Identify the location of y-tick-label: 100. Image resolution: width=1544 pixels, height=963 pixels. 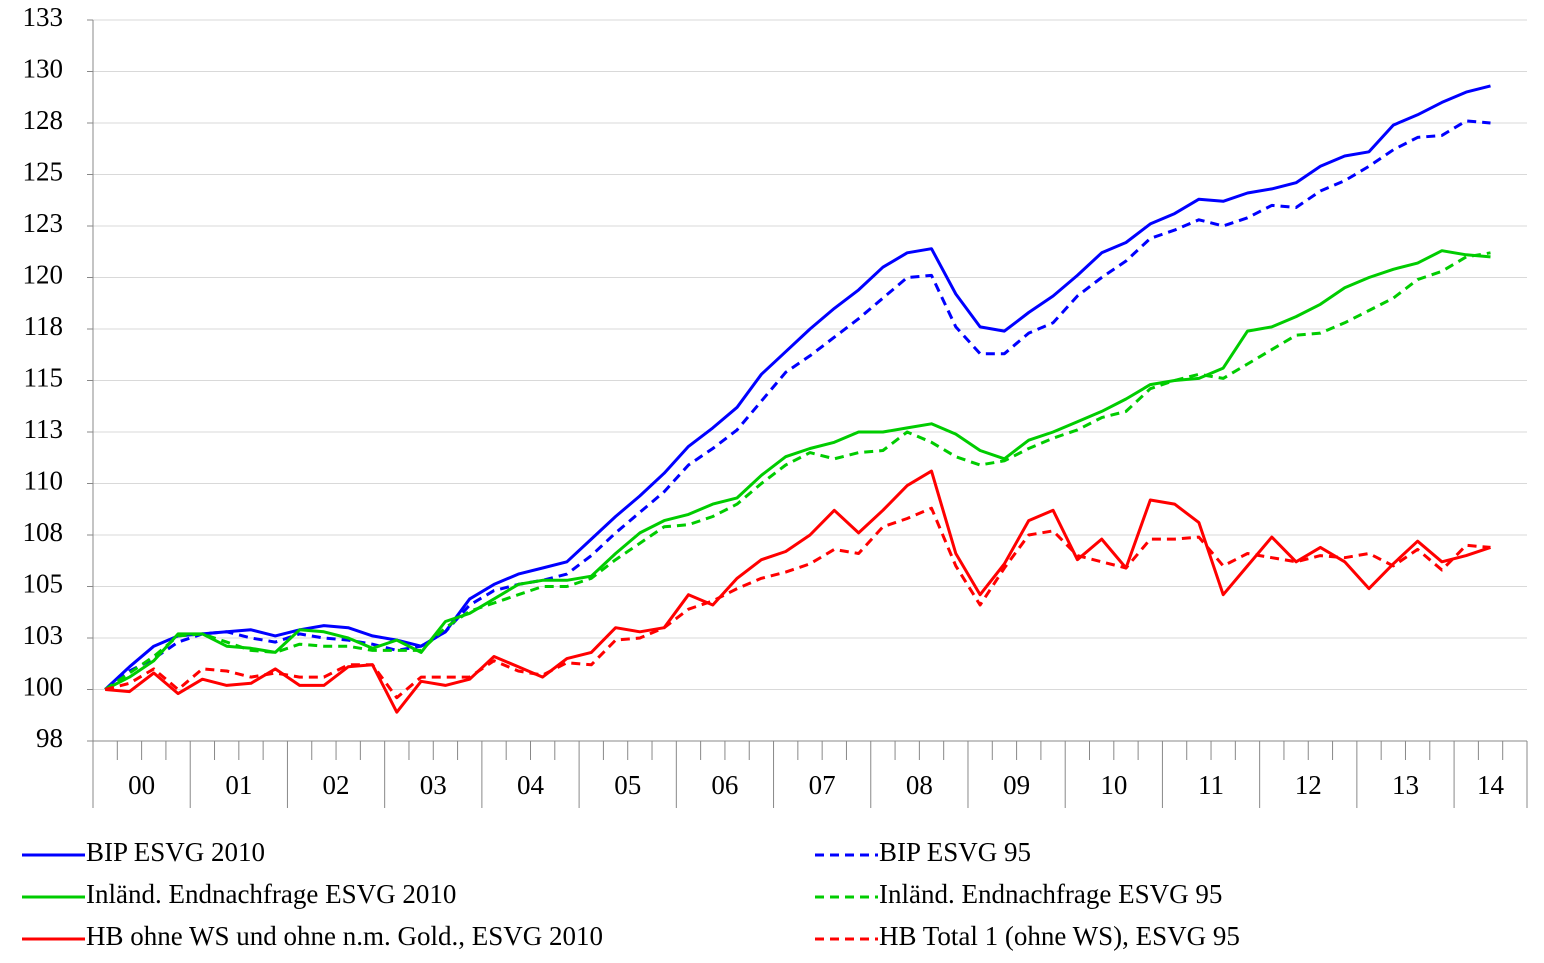
(43, 687).